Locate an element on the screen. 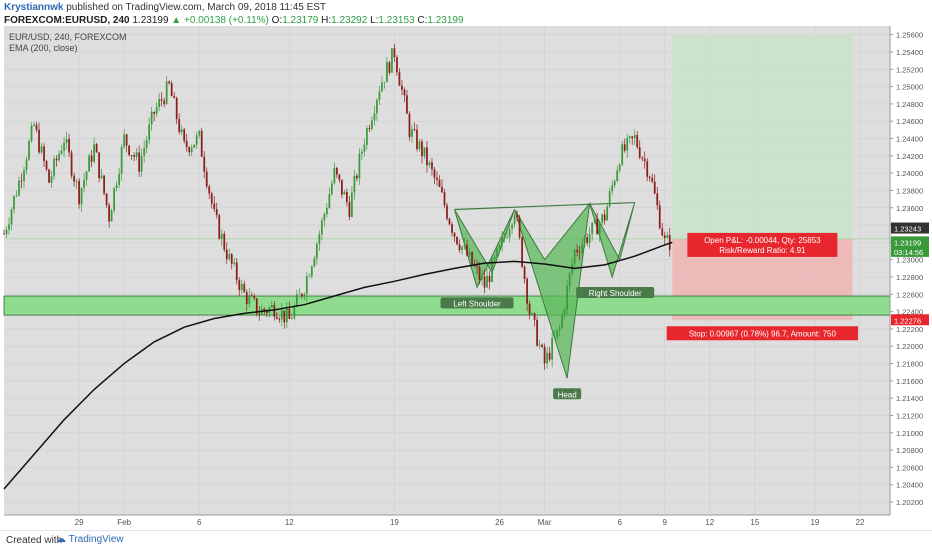  y-tick-label: 1.23800 is located at coordinates (909, 190).